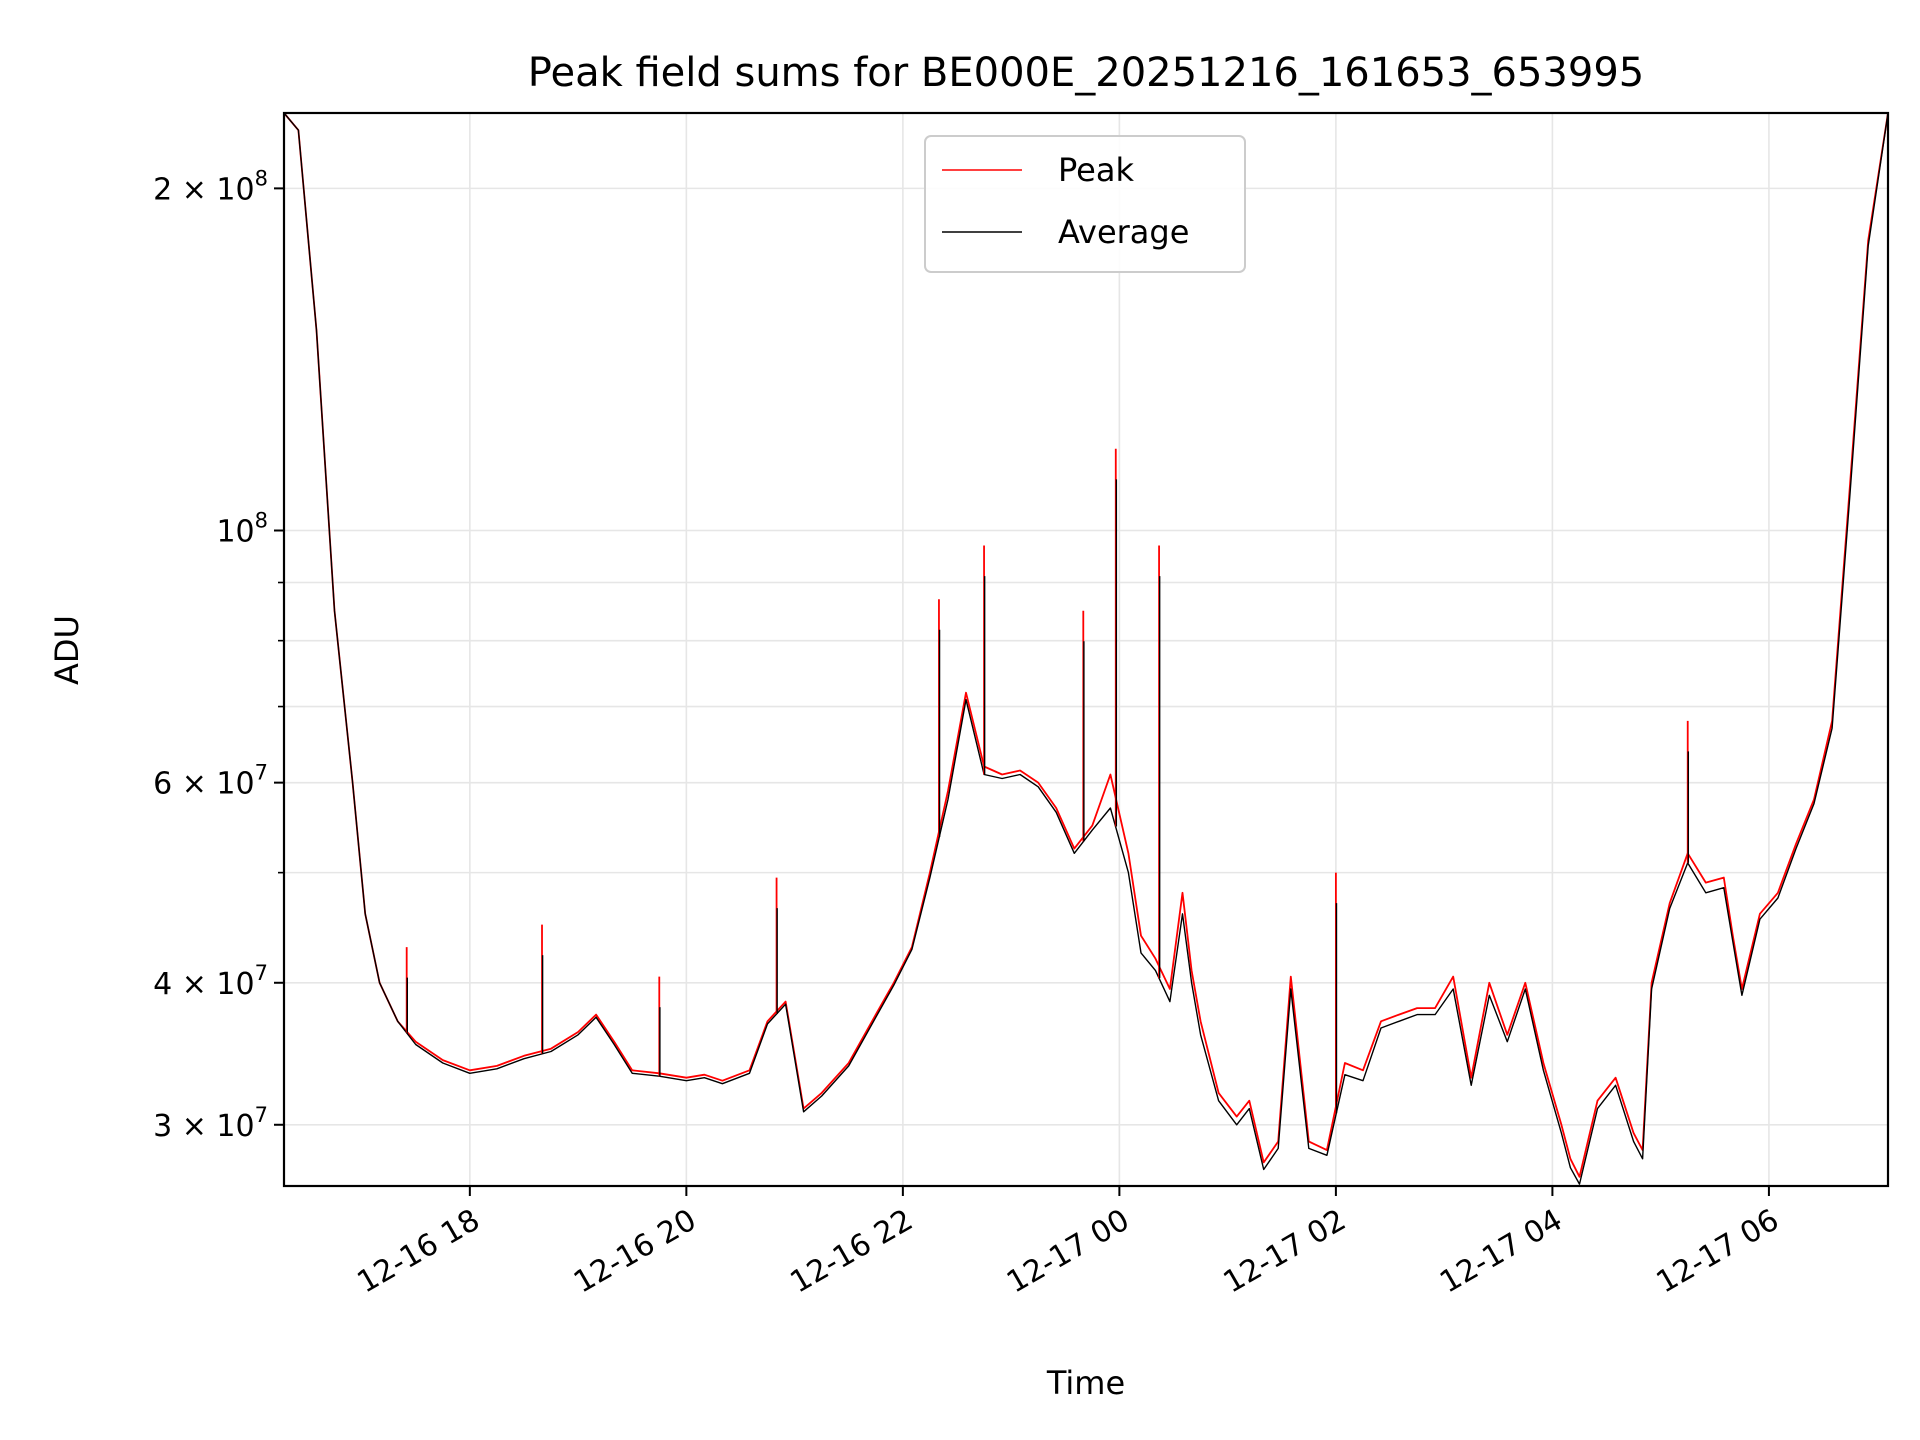 This screenshot has height=1440, width=1920. I want to click on legend-label-average: Average, so click(1123, 232).